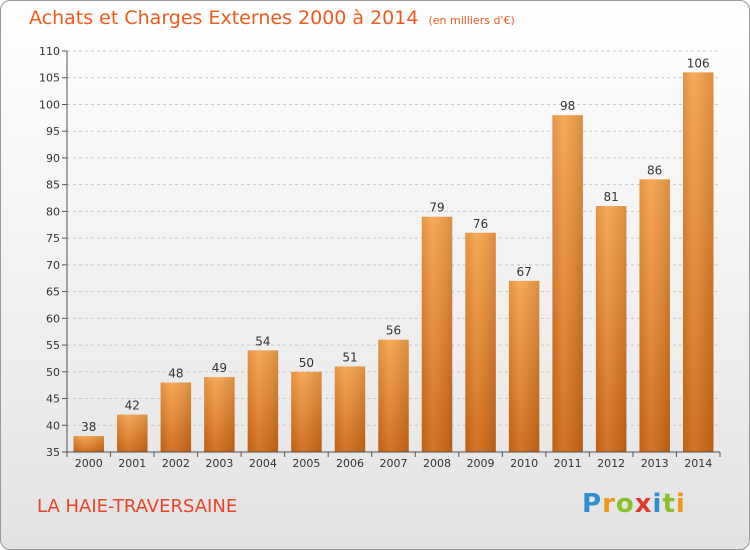 The height and width of the screenshot is (550, 750). I want to click on x-tick-label: 2009, so click(481, 463).